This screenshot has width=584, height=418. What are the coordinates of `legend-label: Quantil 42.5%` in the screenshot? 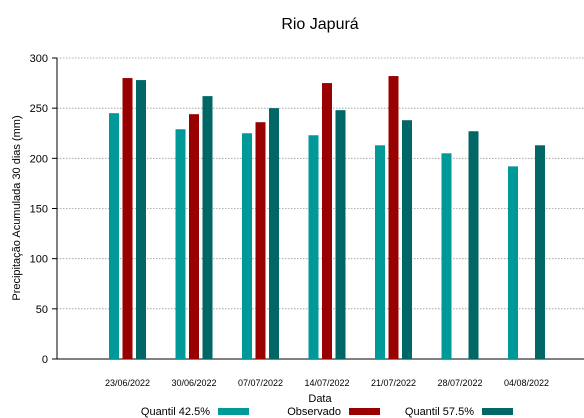 It's located at (175, 412).